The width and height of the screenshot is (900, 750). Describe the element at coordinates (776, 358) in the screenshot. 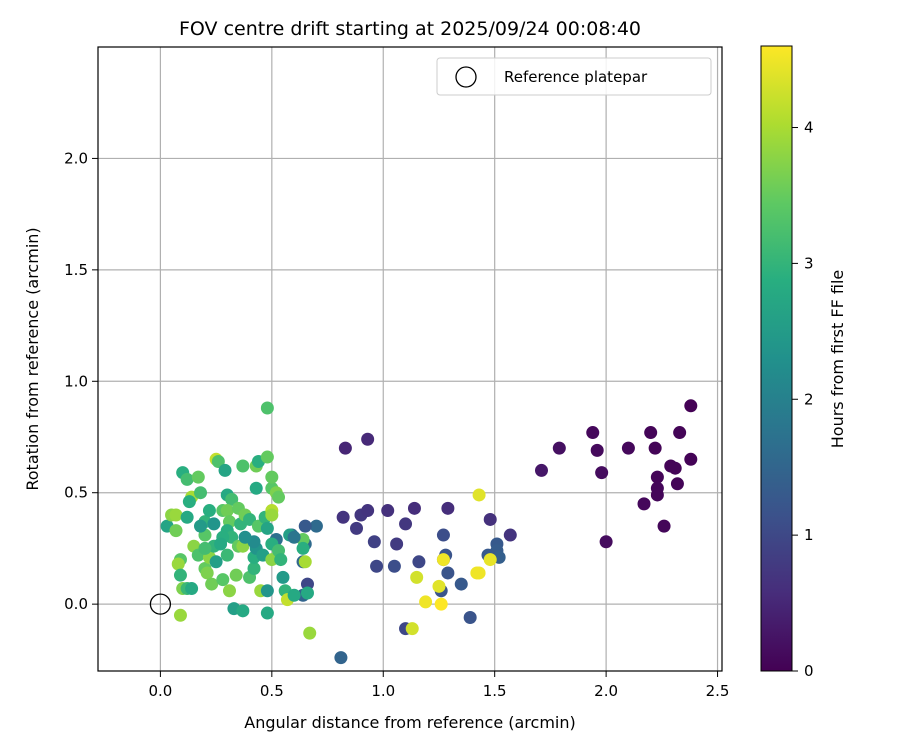

I see `colorbar-gradient` at that location.